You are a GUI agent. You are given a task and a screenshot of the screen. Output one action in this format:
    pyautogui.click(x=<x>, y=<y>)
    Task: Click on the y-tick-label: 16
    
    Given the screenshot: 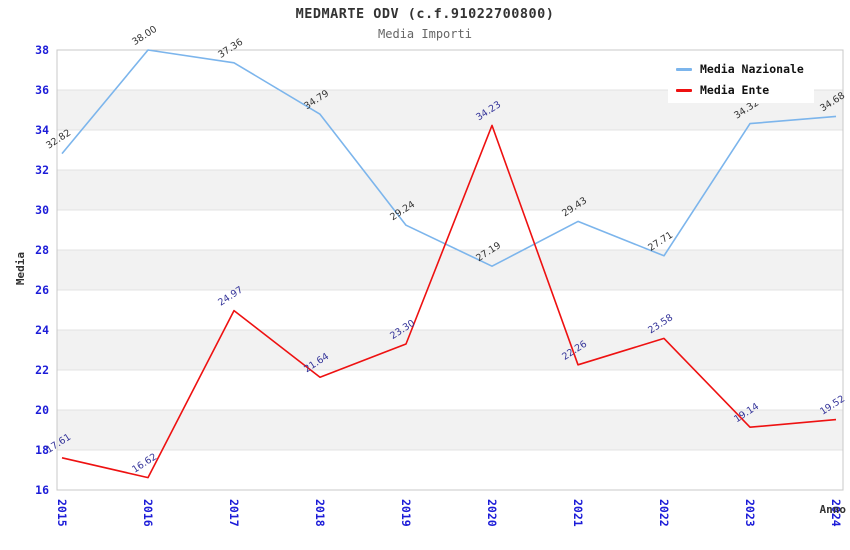 What is the action you would take?
    pyautogui.click(x=42, y=490)
    